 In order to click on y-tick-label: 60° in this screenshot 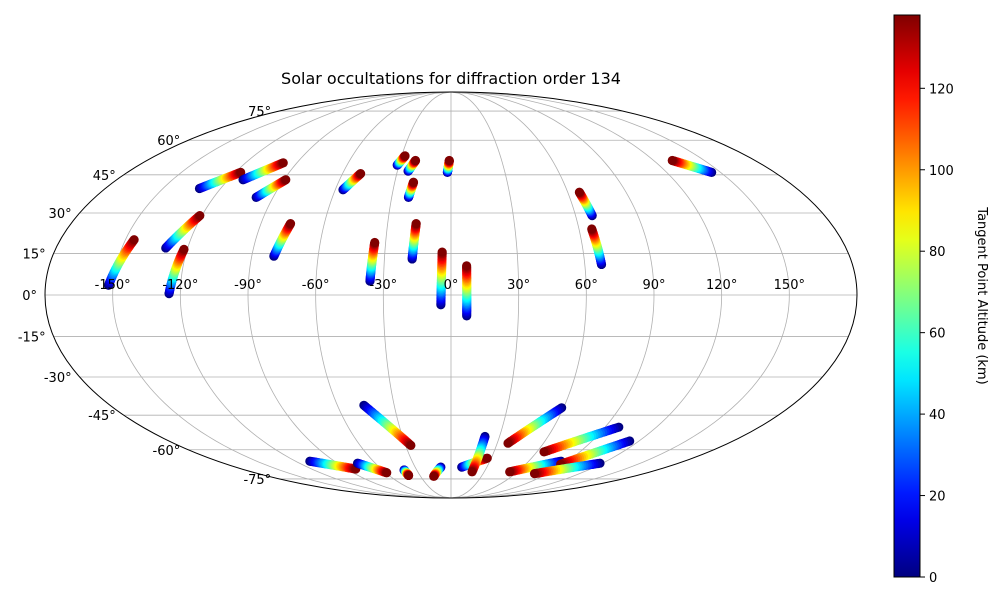, I will do `click(168, 141)`.